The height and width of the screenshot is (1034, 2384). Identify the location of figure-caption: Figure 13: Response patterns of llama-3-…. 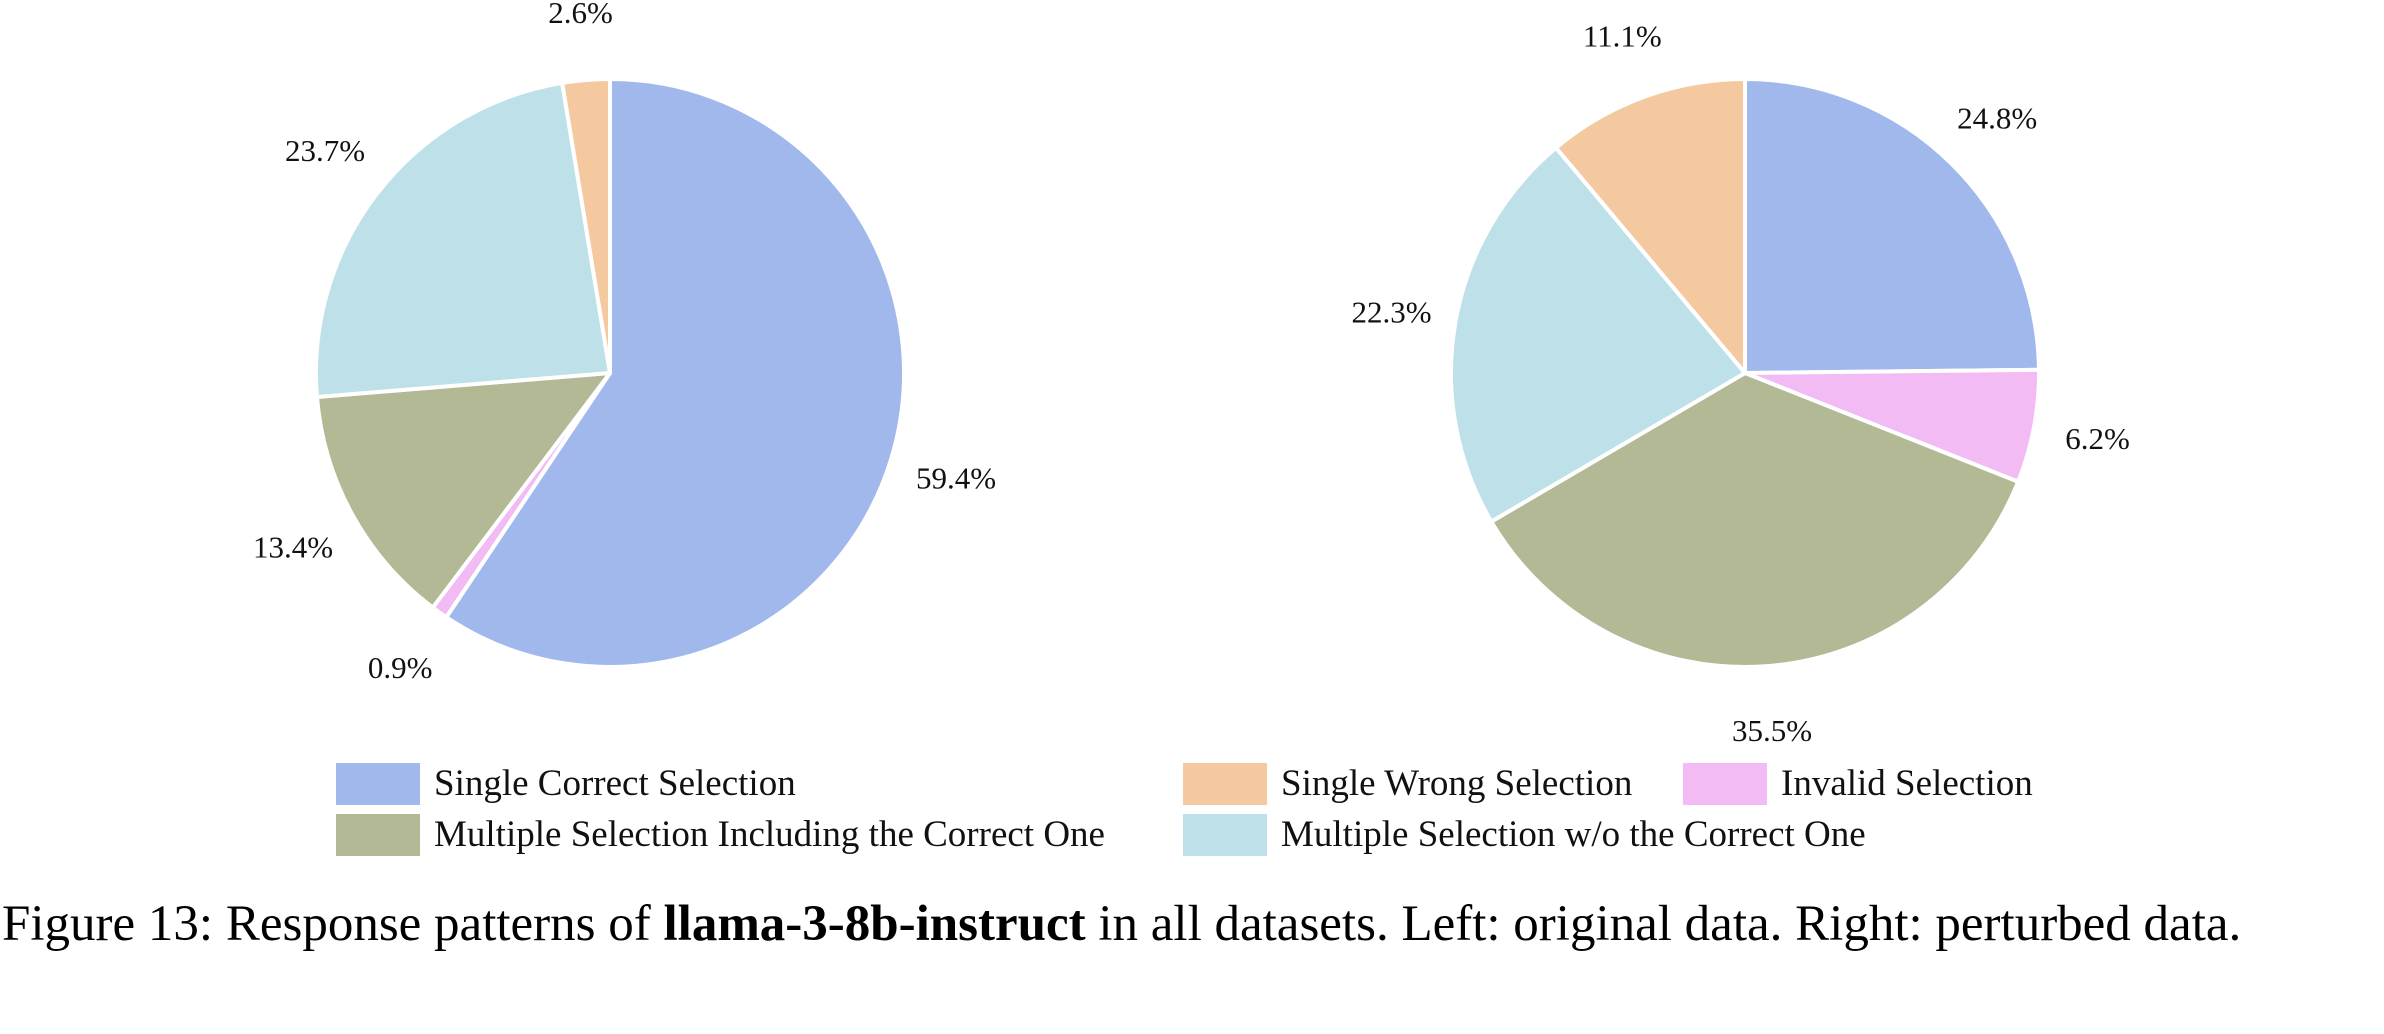
(1192, 924).